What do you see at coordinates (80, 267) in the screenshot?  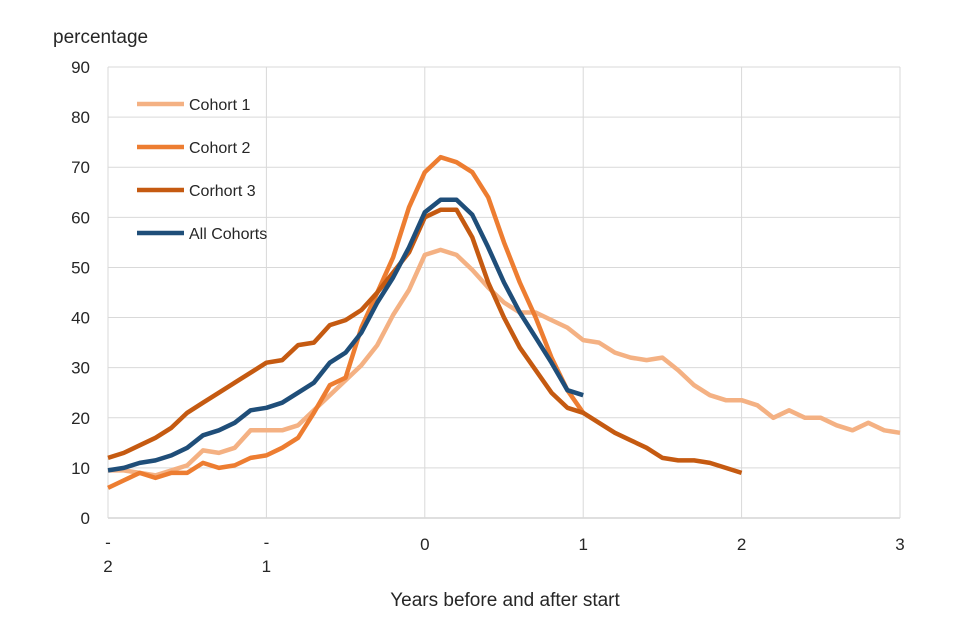 I see `y-tick-label: 50` at bounding box center [80, 267].